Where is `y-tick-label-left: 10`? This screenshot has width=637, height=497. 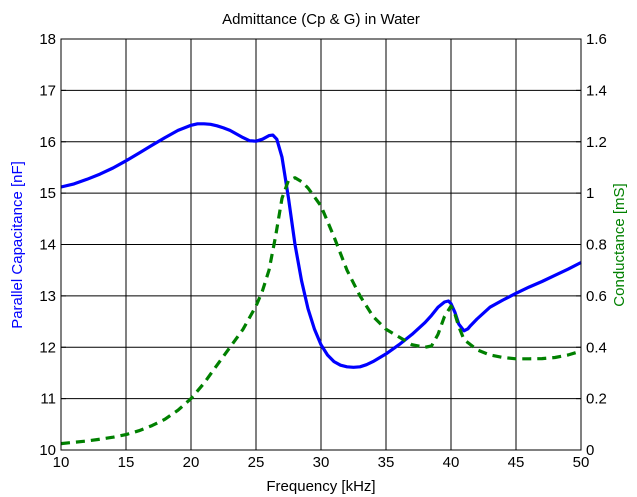 y-tick-label-left: 10 is located at coordinates (47, 450).